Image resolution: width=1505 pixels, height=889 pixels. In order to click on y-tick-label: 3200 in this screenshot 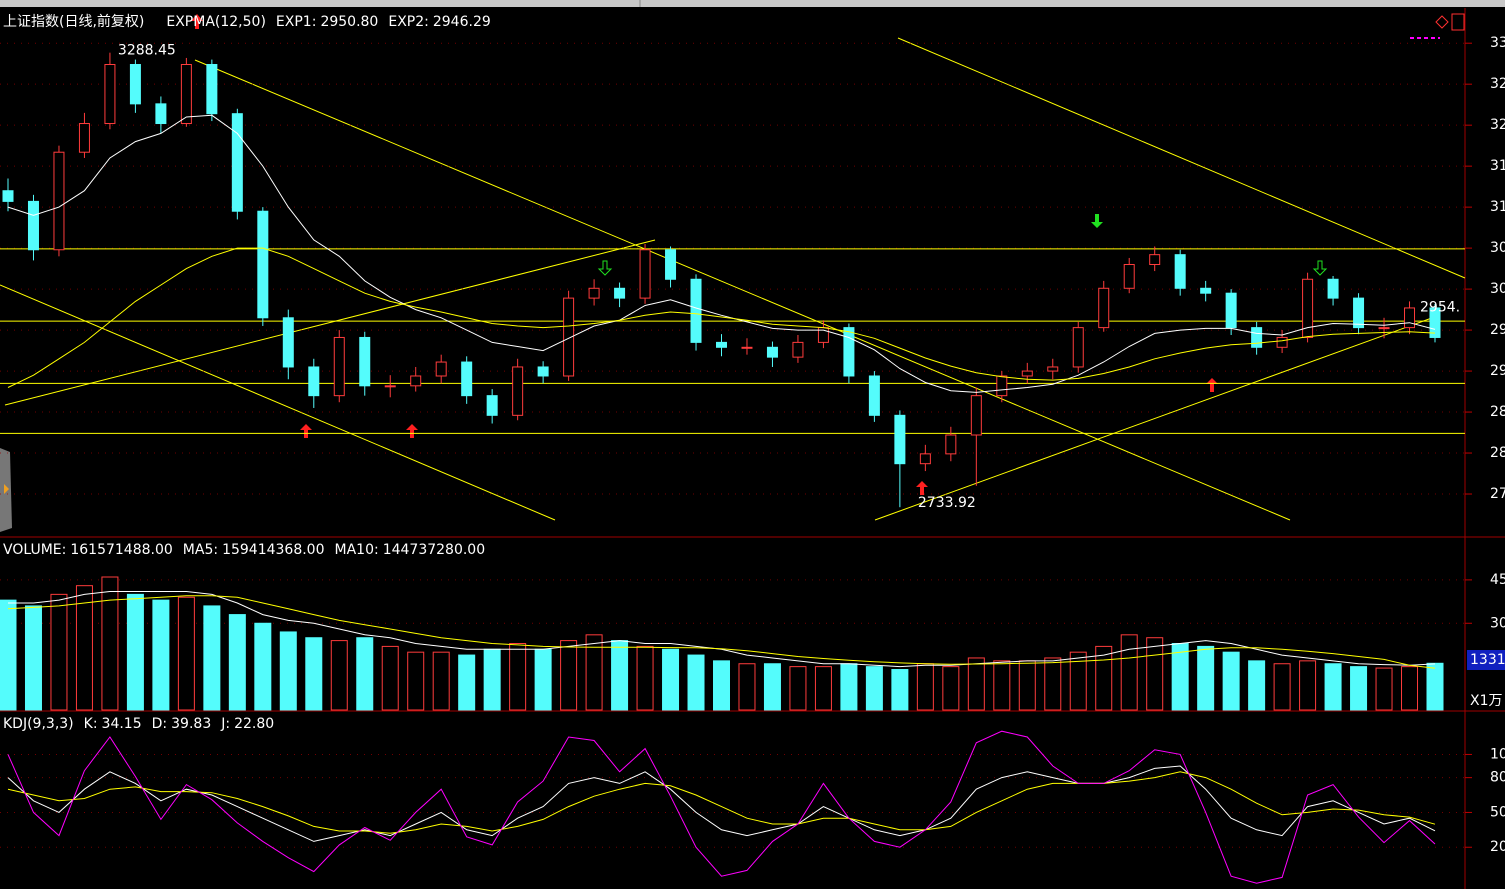, I will do `click(1497, 125)`.